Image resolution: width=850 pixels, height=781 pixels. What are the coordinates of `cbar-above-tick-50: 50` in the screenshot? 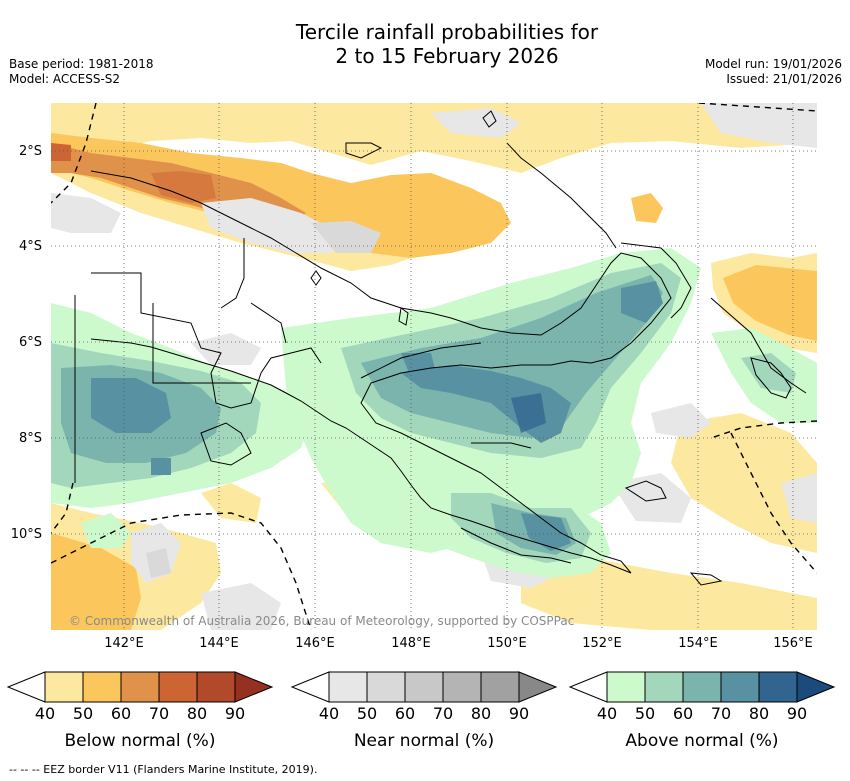 It's located at (645, 713).